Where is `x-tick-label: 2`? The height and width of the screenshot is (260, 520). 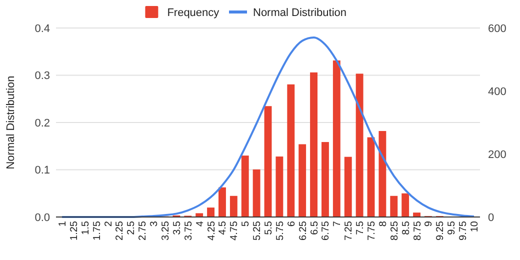
x-tick-label: 2 is located at coordinates (108, 223).